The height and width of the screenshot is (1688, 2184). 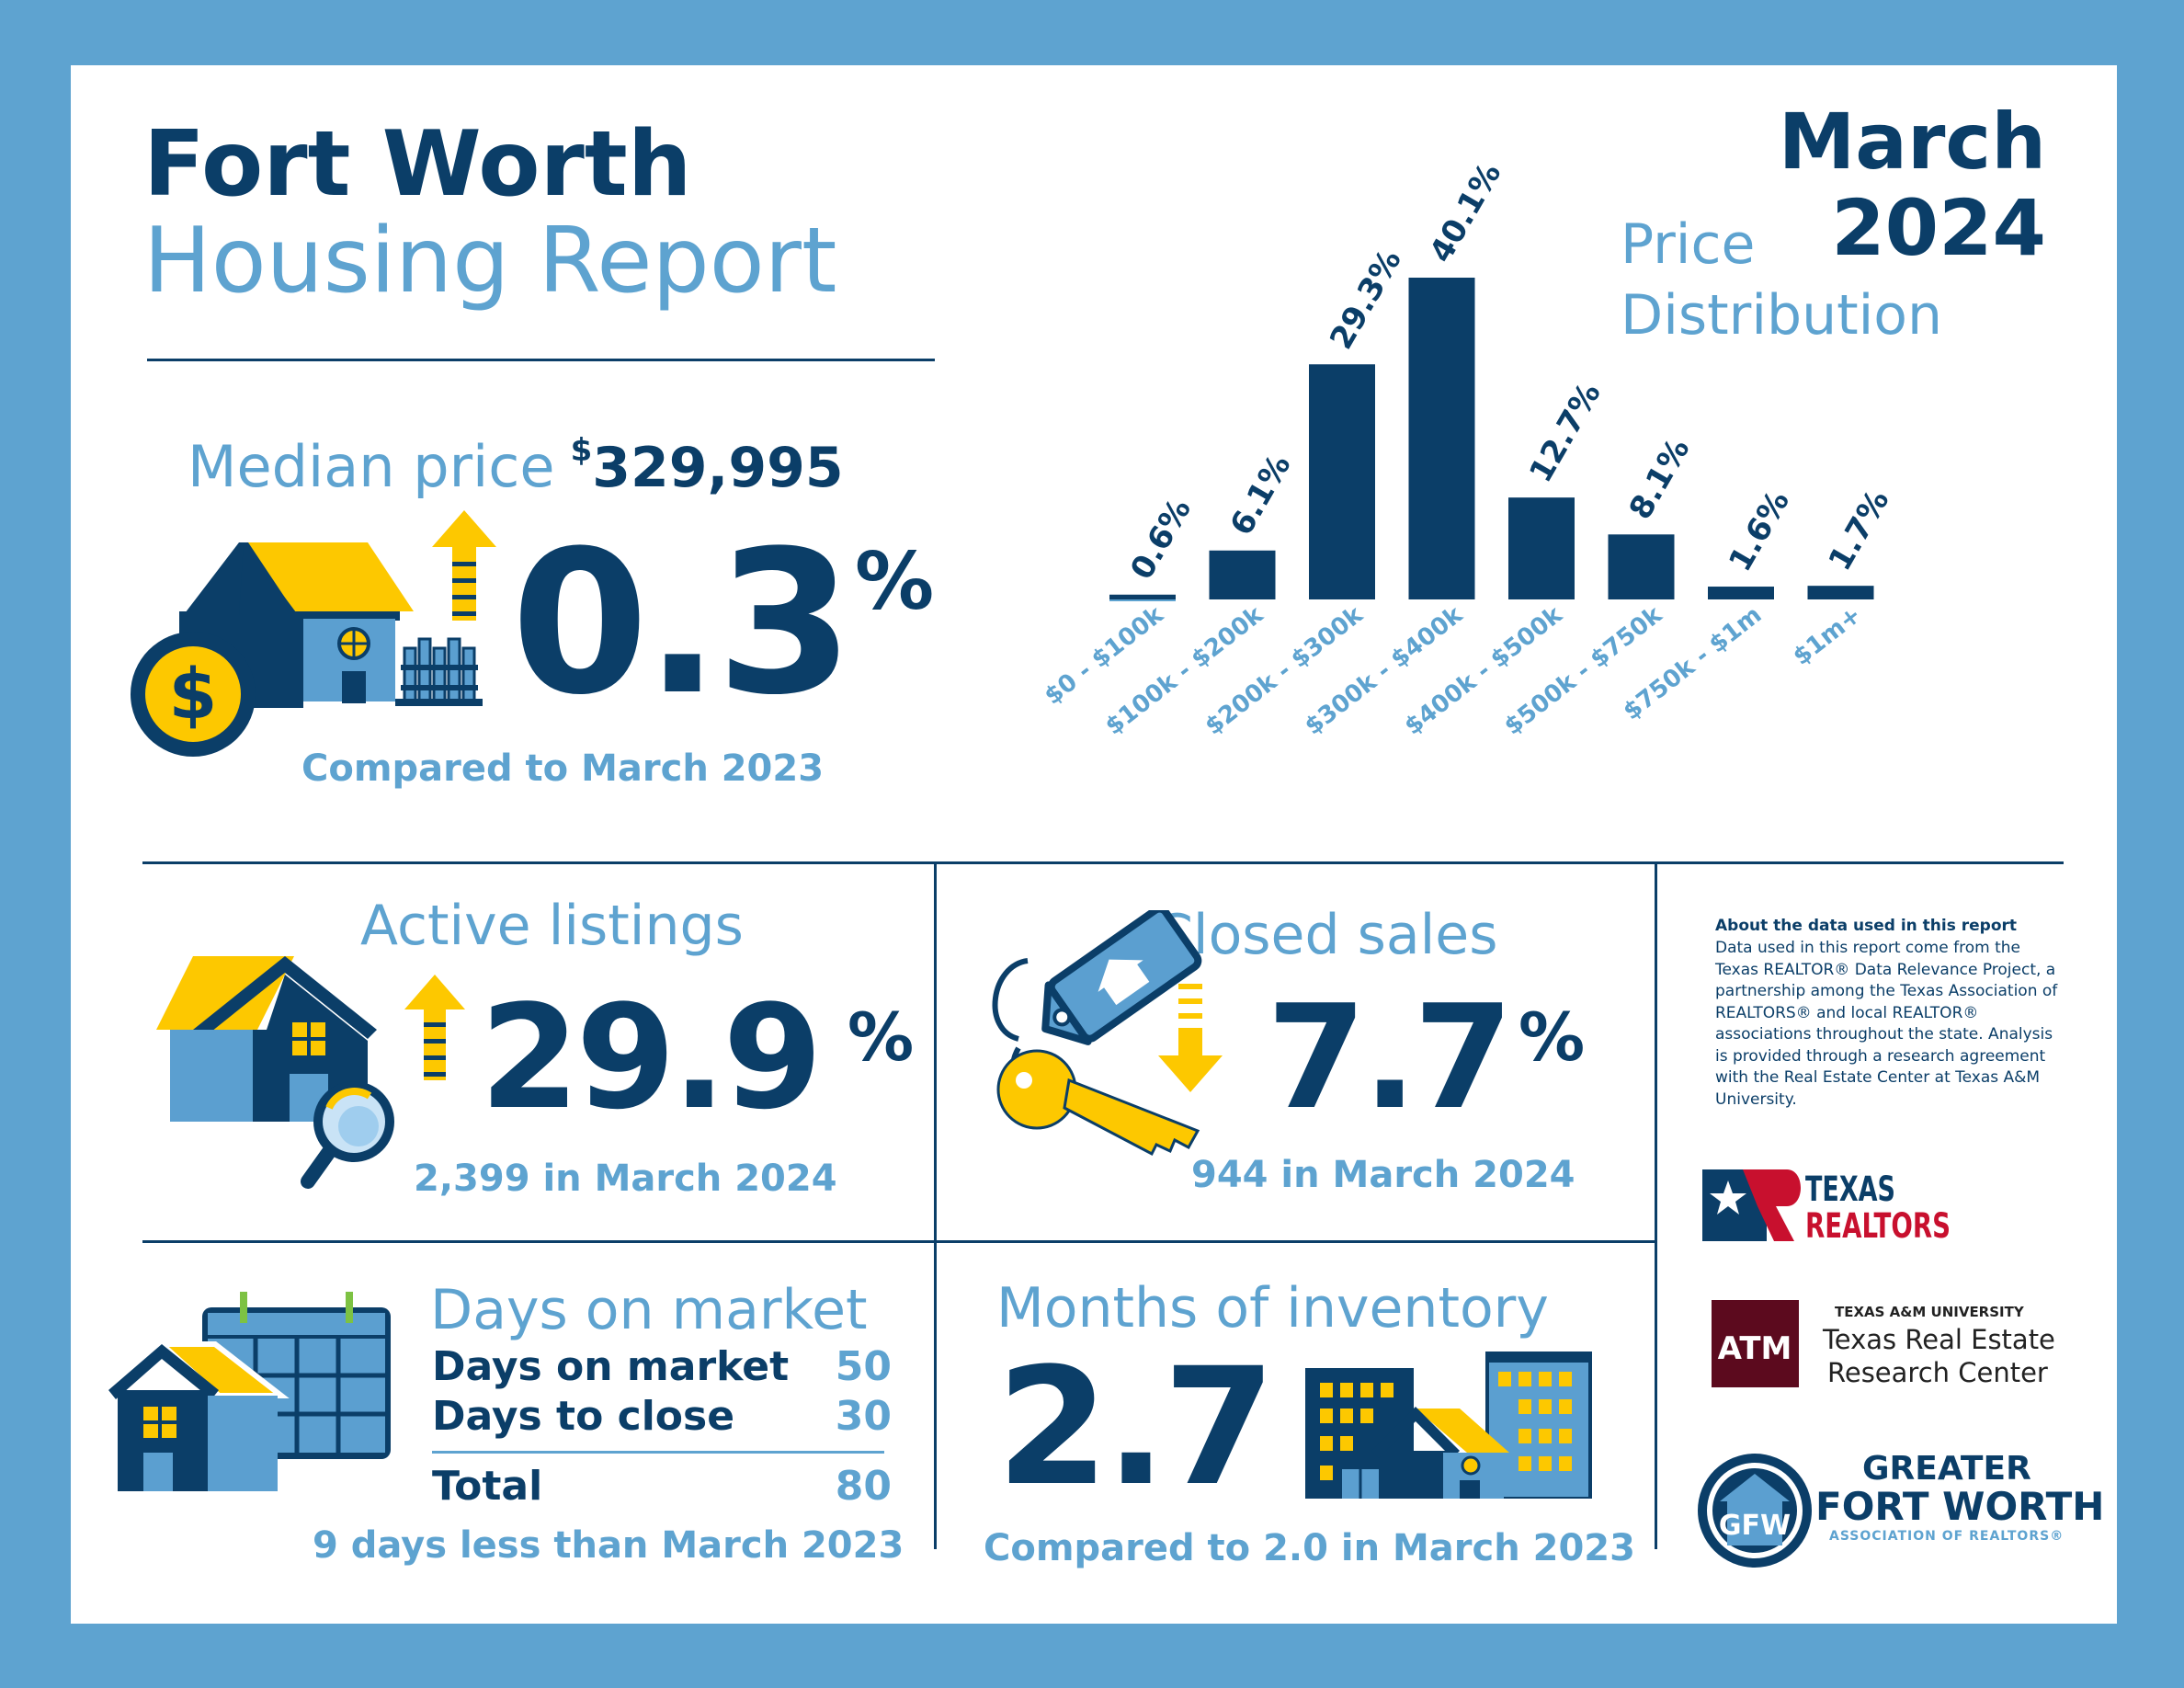 I want to click on dom-row-2-label: Days to close, so click(x=583, y=1416).